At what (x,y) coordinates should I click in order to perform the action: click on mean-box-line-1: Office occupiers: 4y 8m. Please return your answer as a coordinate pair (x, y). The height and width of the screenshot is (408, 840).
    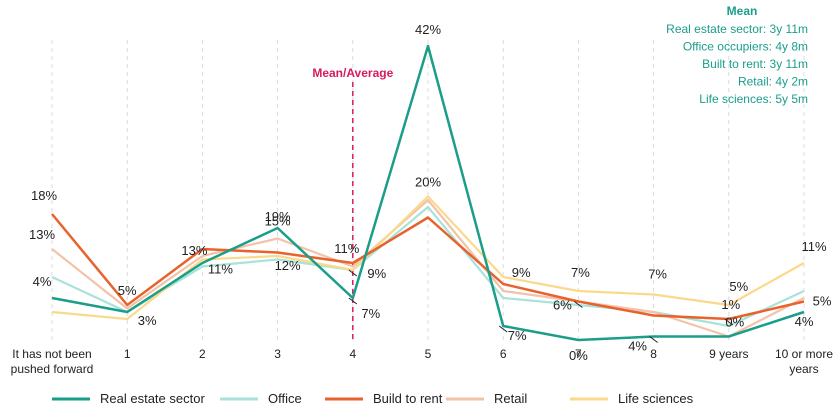
    Looking at the image, I should click on (745, 47).